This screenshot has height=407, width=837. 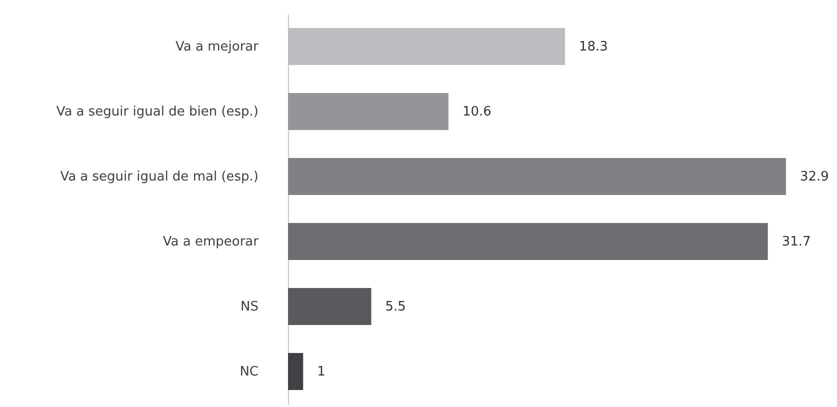 What do you see at coordinates (157, 112) in the screenshot?
I see `y-tick-label: Va a seguir igual de bien (esp.)` at bounding box center [157, 112].